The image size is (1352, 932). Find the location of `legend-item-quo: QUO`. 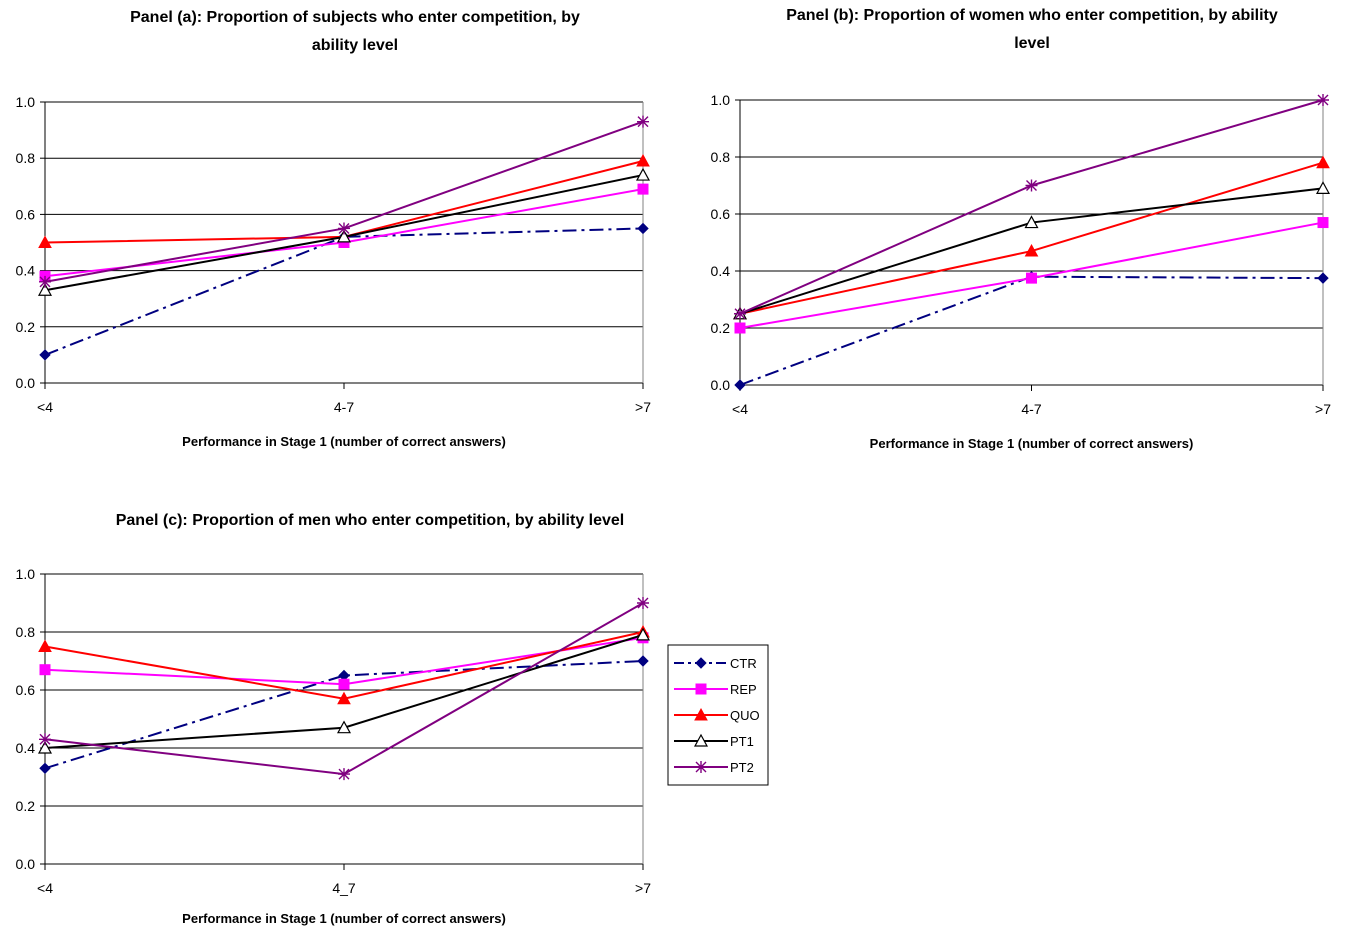

legend-item-quo: QUO is located at coordinates (717, 715).